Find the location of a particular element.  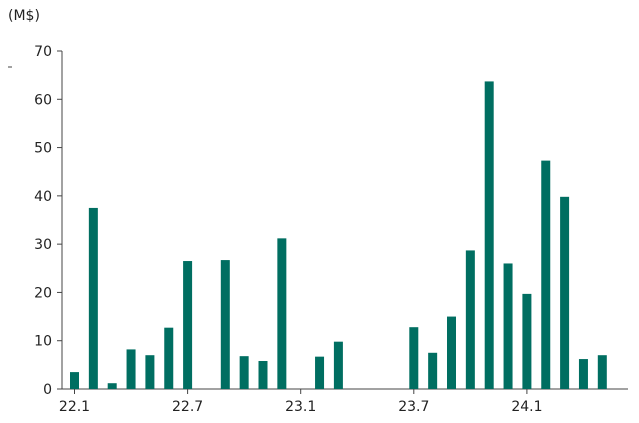

x-tick-label: 24.1 is located at coordinates (526, 407).